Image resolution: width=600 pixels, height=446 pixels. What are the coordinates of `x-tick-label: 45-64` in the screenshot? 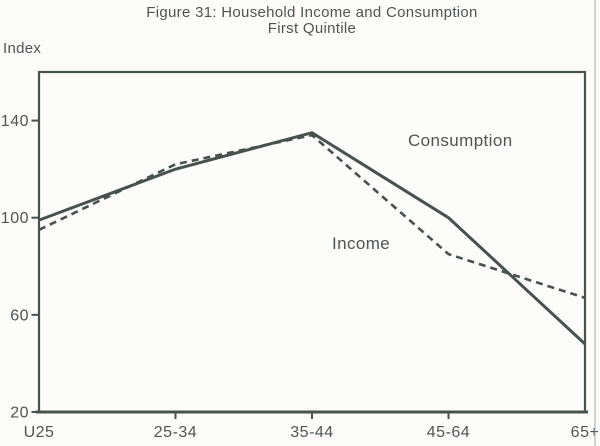 It's located at (448, 432).